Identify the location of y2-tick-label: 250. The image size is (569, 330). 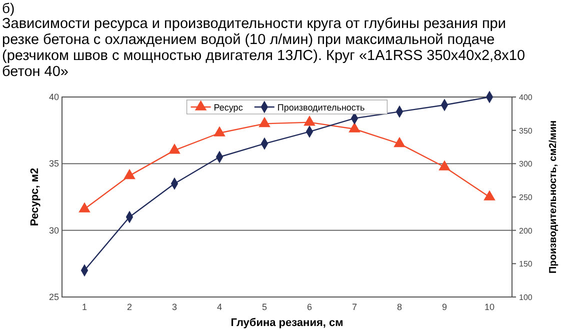
(526, 197).